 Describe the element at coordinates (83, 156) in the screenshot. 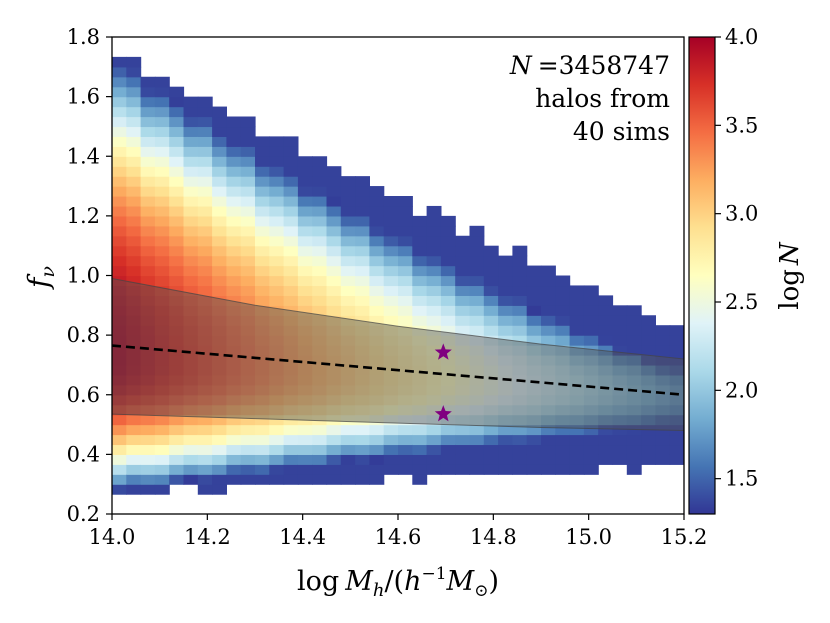

I see `y-tick-label: 1.4` at that location.